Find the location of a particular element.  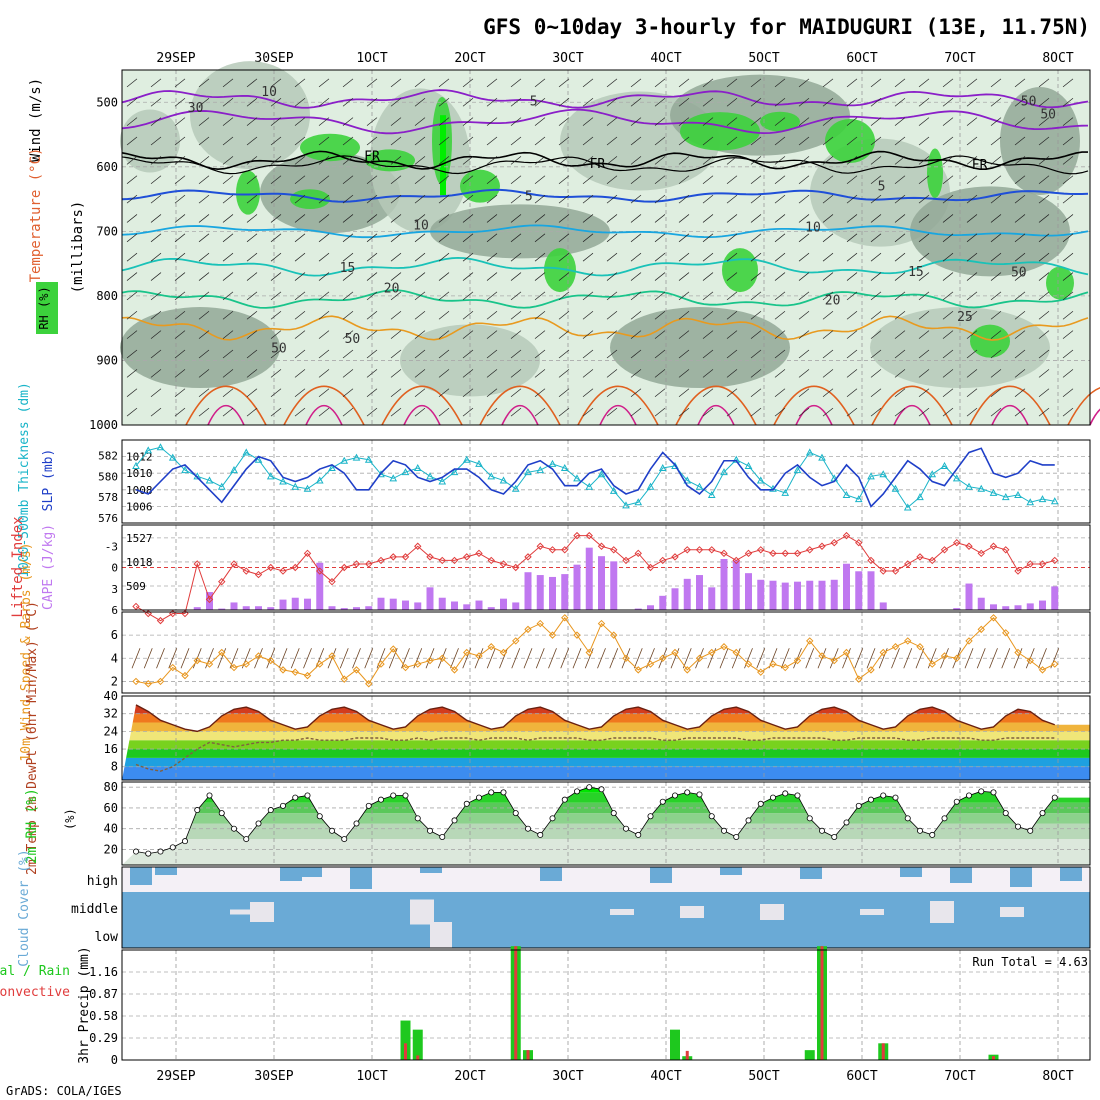

temp-tick-label: 24 is located at coordinates (111, 731).